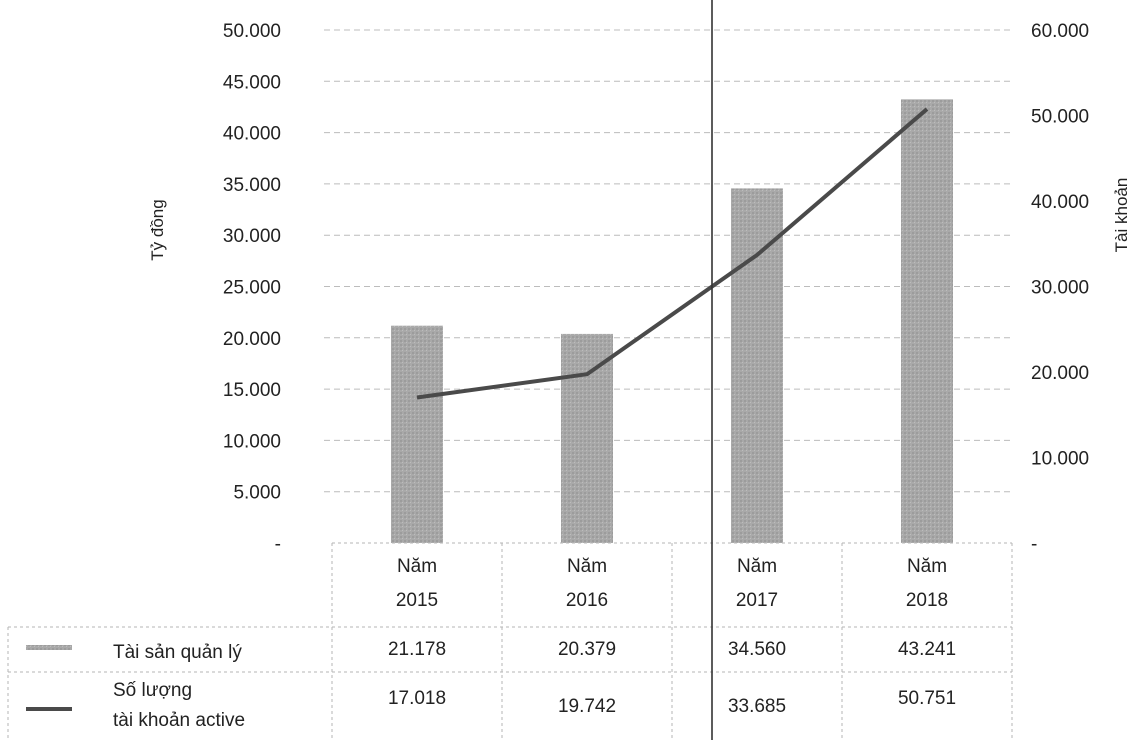 The width and height of the screenshot is (1144, 740). I want to click on left-tick-label: 25.000, so click(252, 288).